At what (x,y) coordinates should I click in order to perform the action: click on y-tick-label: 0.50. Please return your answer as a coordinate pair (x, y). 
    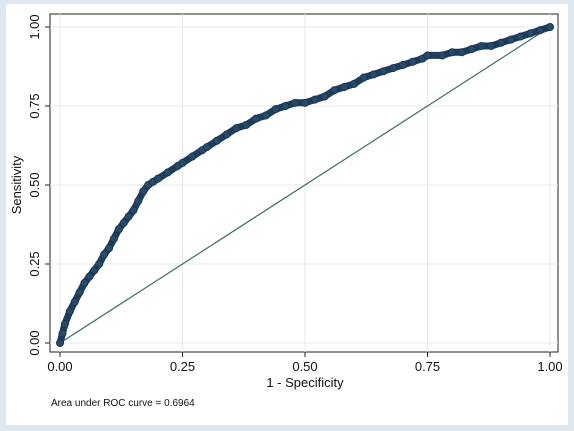
    Looking at the image, I should click on (34, 184).